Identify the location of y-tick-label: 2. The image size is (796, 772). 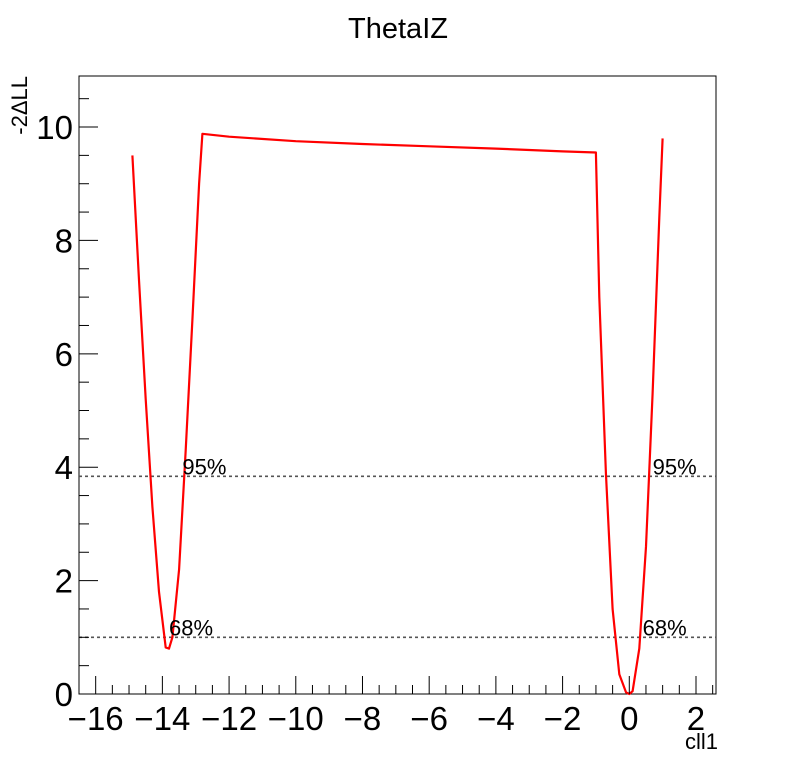
(64, 581).